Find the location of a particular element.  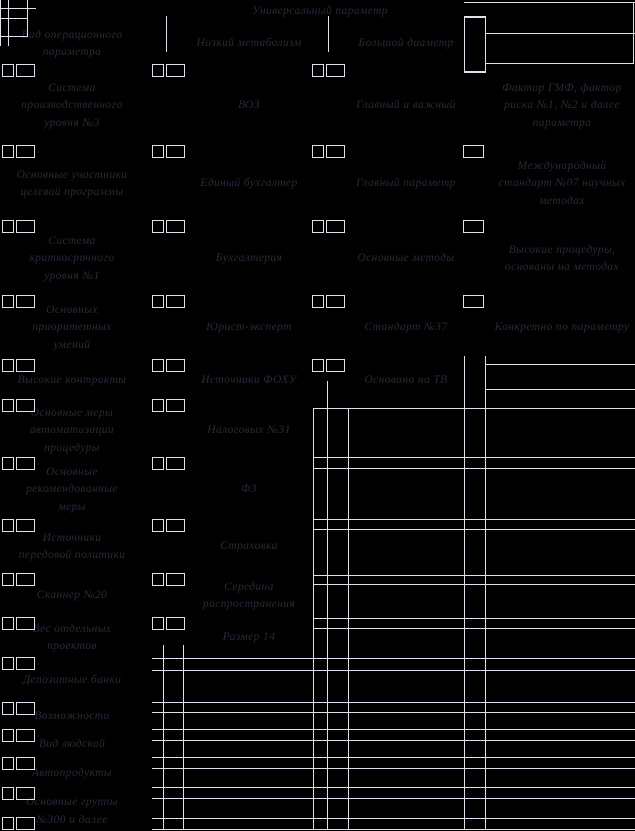

table-cell: Бухгалтерия is located at coordinates (249, 258).